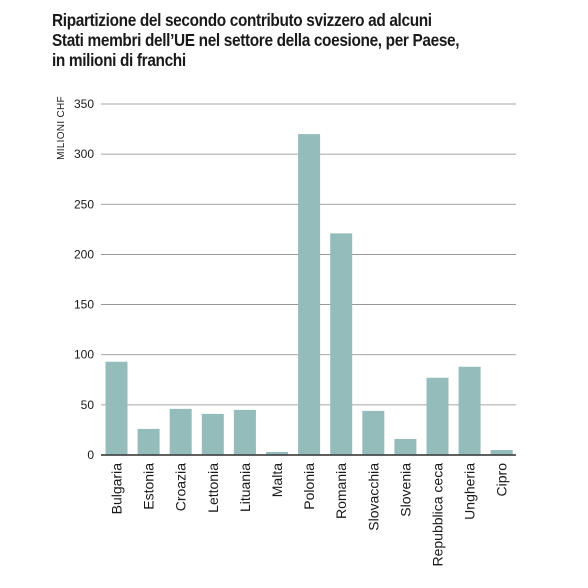  I want to click on x-tick-label: Slovenia, so click(405, 490).